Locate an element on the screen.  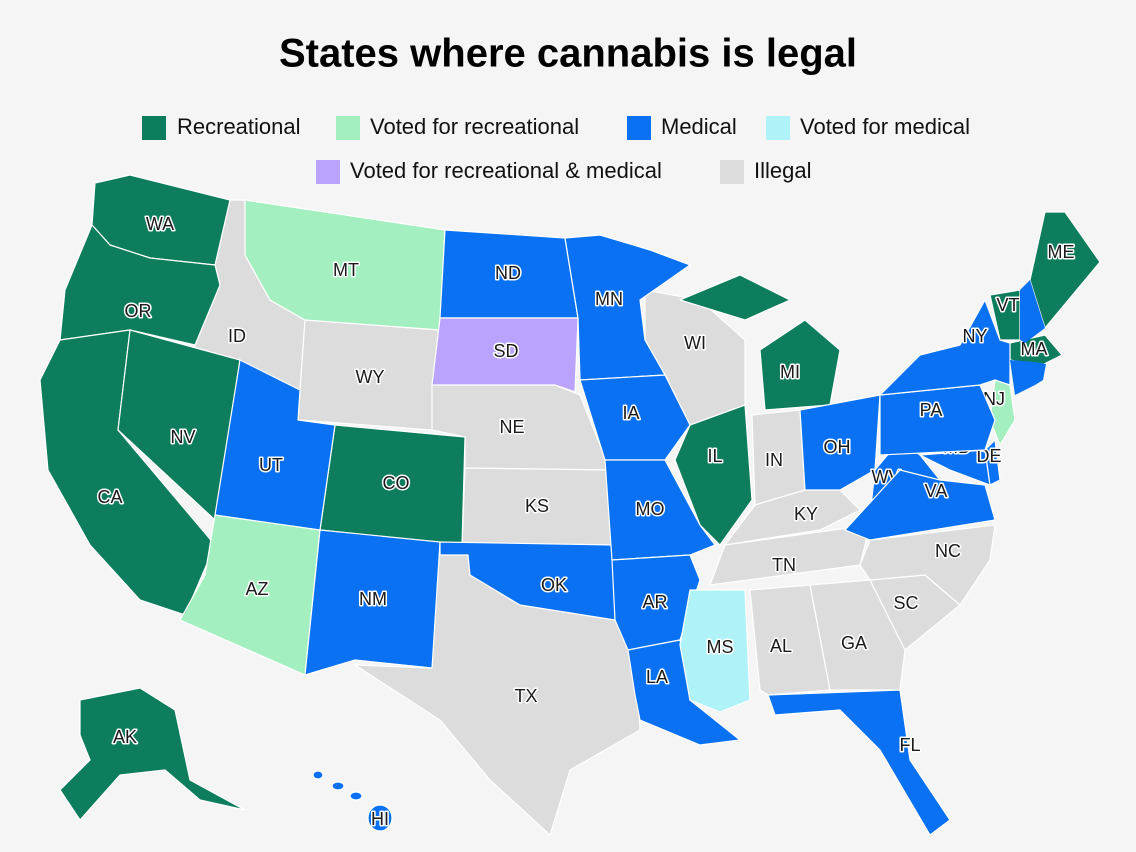
state-label: SD is located at coordinates (505, 351).